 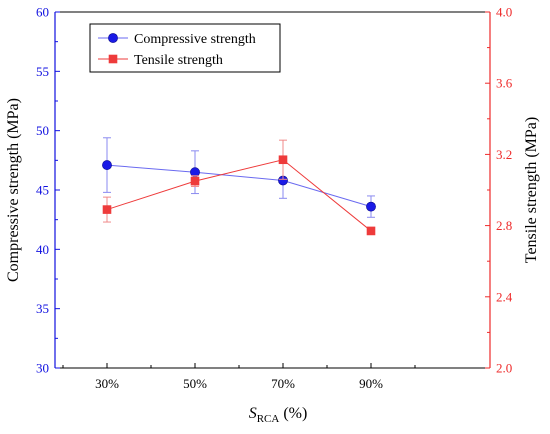 What do you see at coordinates (195, 39) in the screenshot?
I see `legend-label: Compressive strength` at bounding box center [195, 39].